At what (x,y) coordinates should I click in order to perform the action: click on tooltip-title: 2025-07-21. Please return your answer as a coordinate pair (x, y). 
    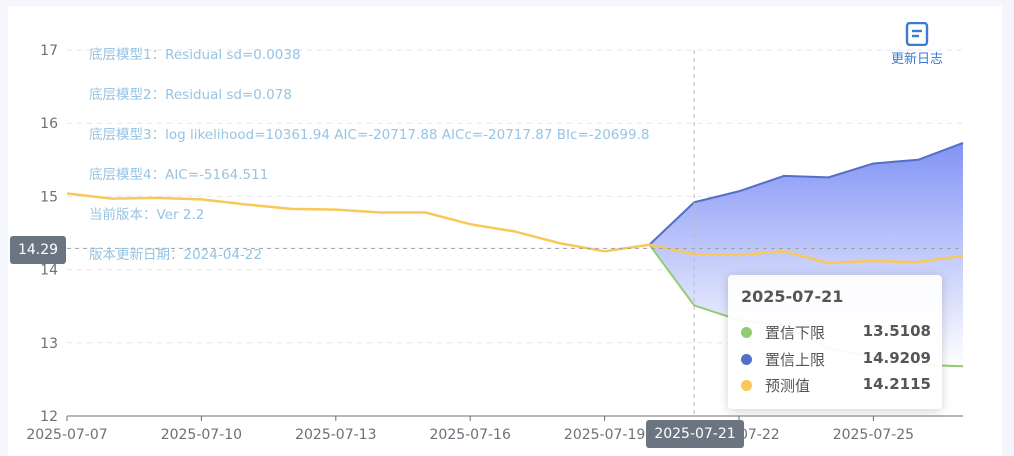
    Looking at the image, I should click on (792, 296).